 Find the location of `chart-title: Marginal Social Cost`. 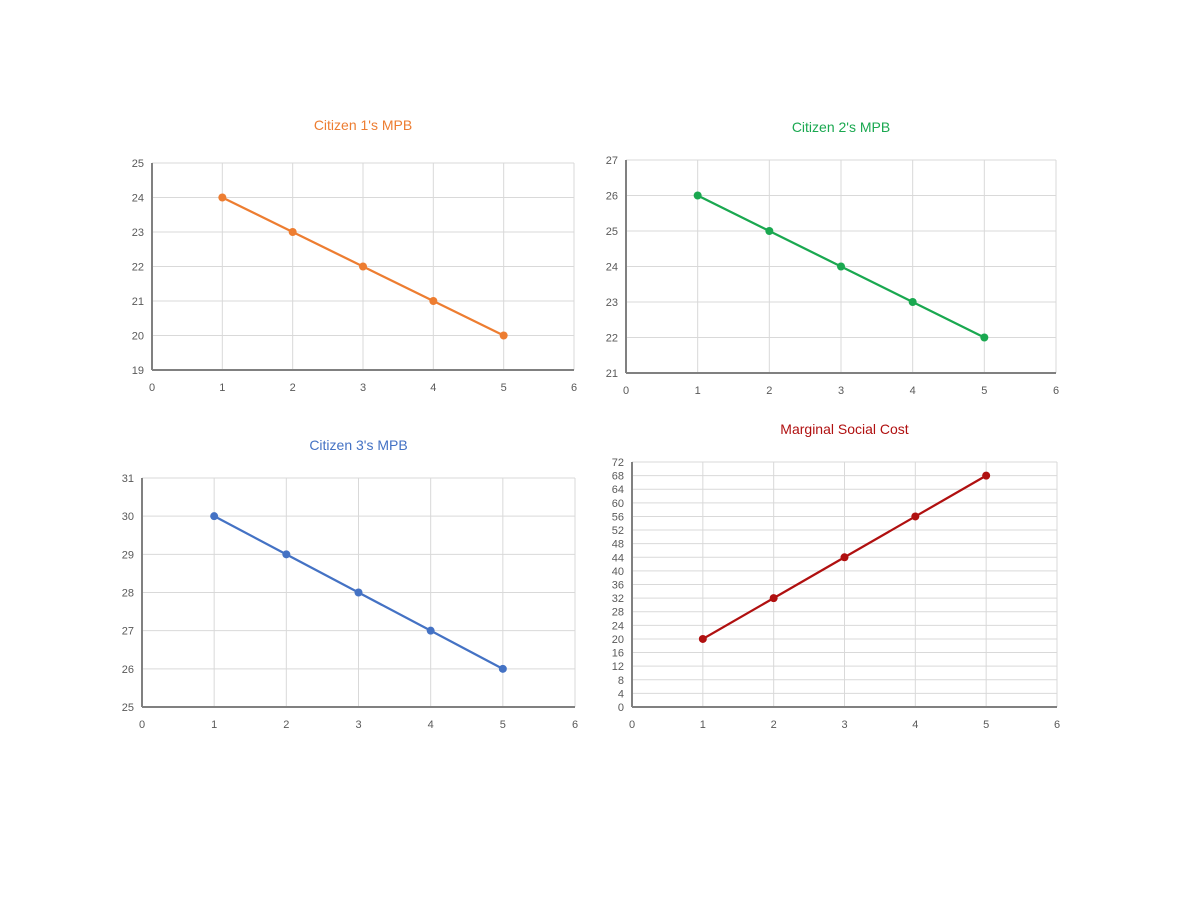

chart-title: Marginal Social Cost is located at coordinates (844, 429).